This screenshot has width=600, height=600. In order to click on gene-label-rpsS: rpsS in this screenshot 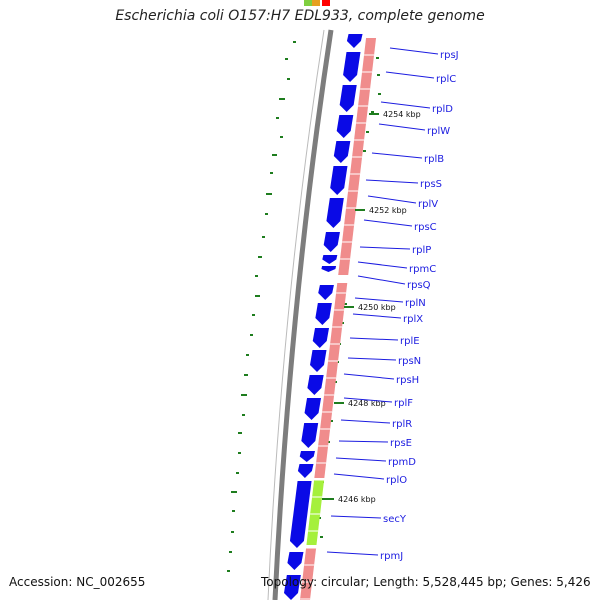, I will do `click(431, 184)`.